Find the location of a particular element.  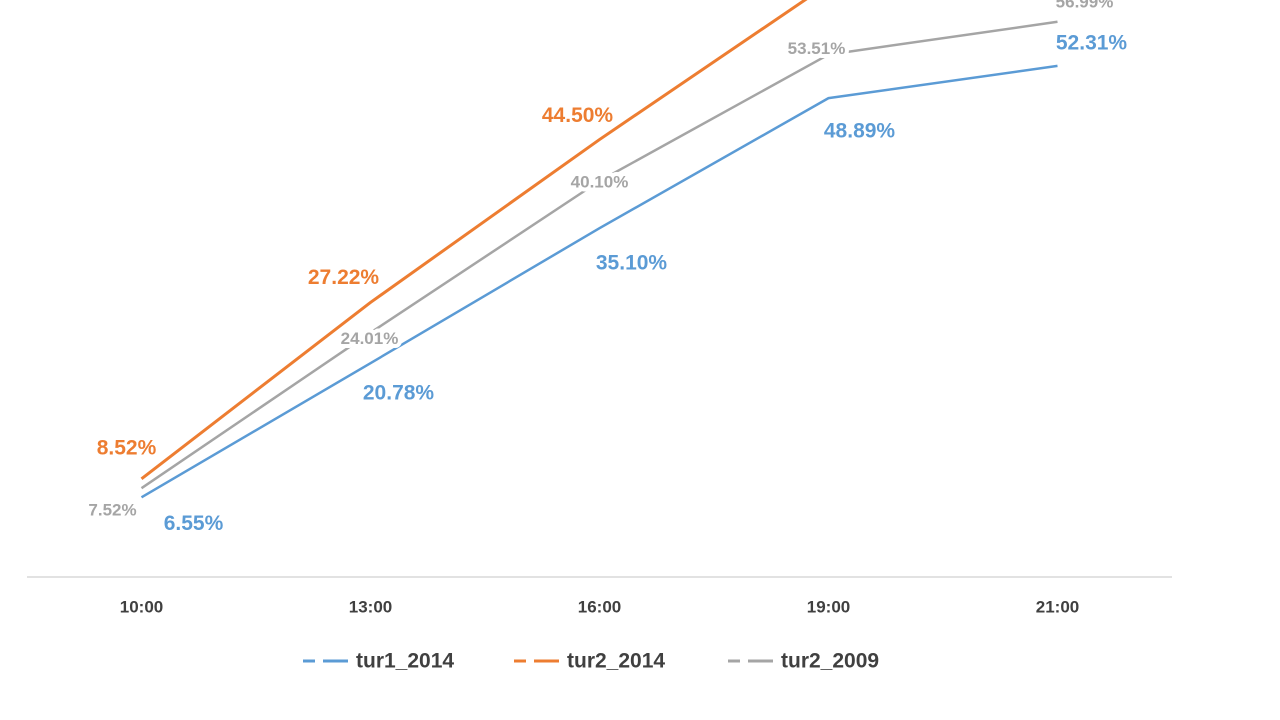

data-label: 6.55% is located at coordinates (194, 523).